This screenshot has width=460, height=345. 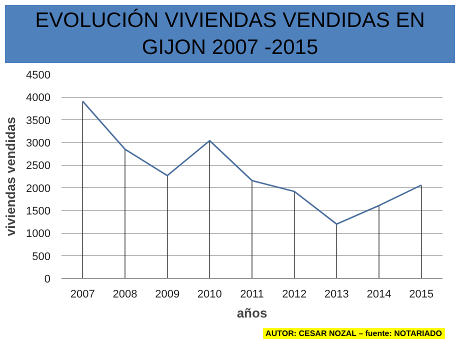 What do you see at coordinates (294, 294) in the screenshot?
I see `x-tick-label: 2012` at bounding box center [294, 294].